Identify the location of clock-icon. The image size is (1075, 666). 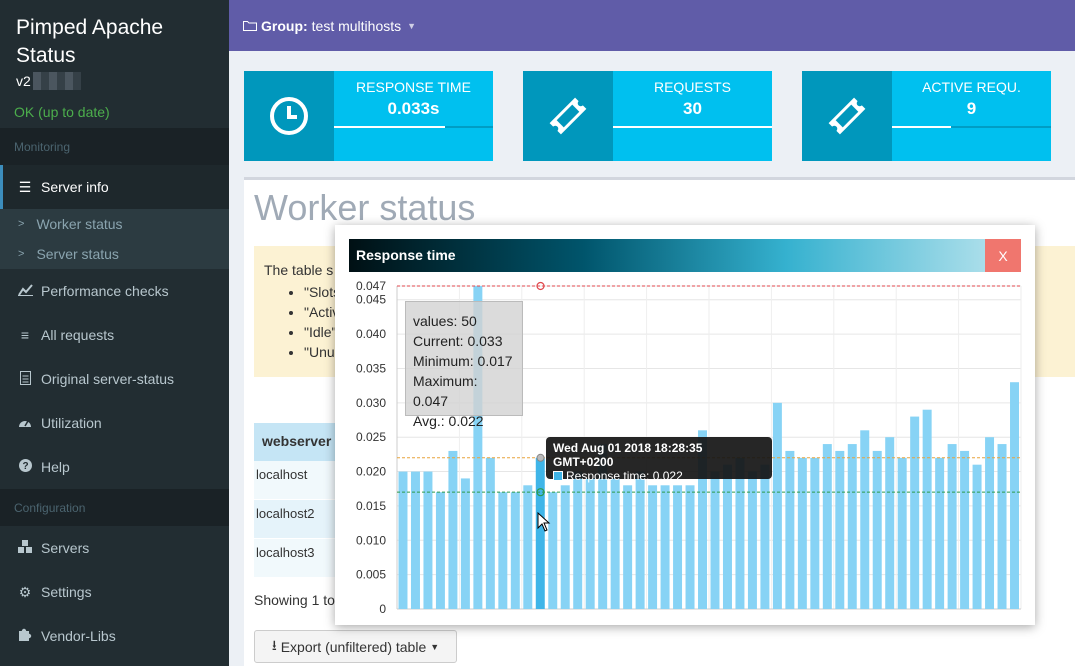
(289, 116).